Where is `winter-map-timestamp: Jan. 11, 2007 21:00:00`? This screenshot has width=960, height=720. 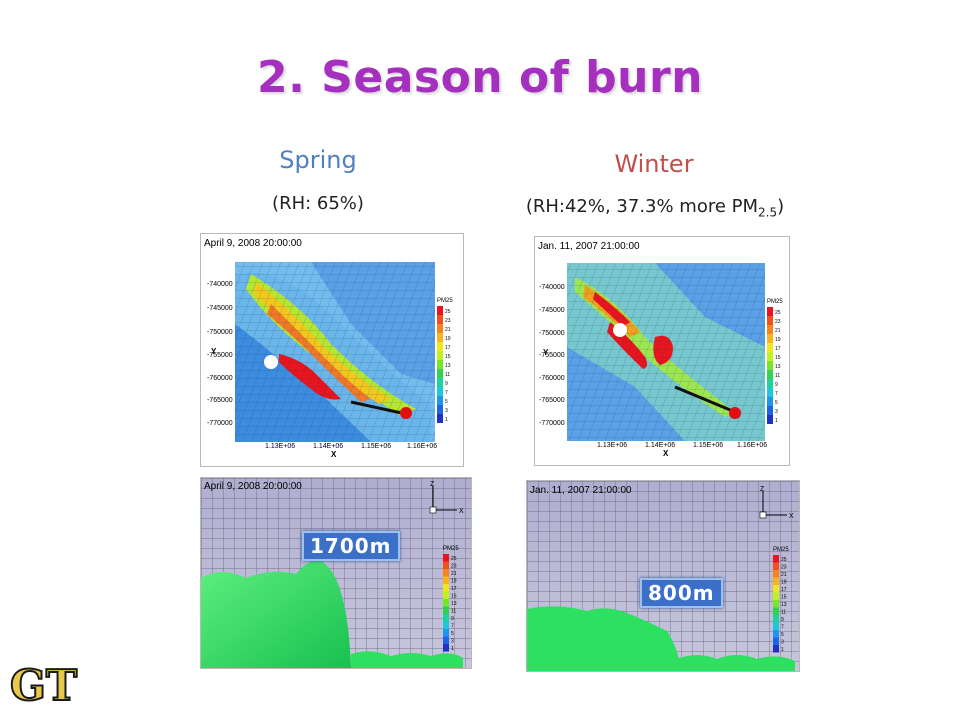 winter-map-timestamp: Jan. 11, 2007 21:00:00 is located at coordinates (589, 246).